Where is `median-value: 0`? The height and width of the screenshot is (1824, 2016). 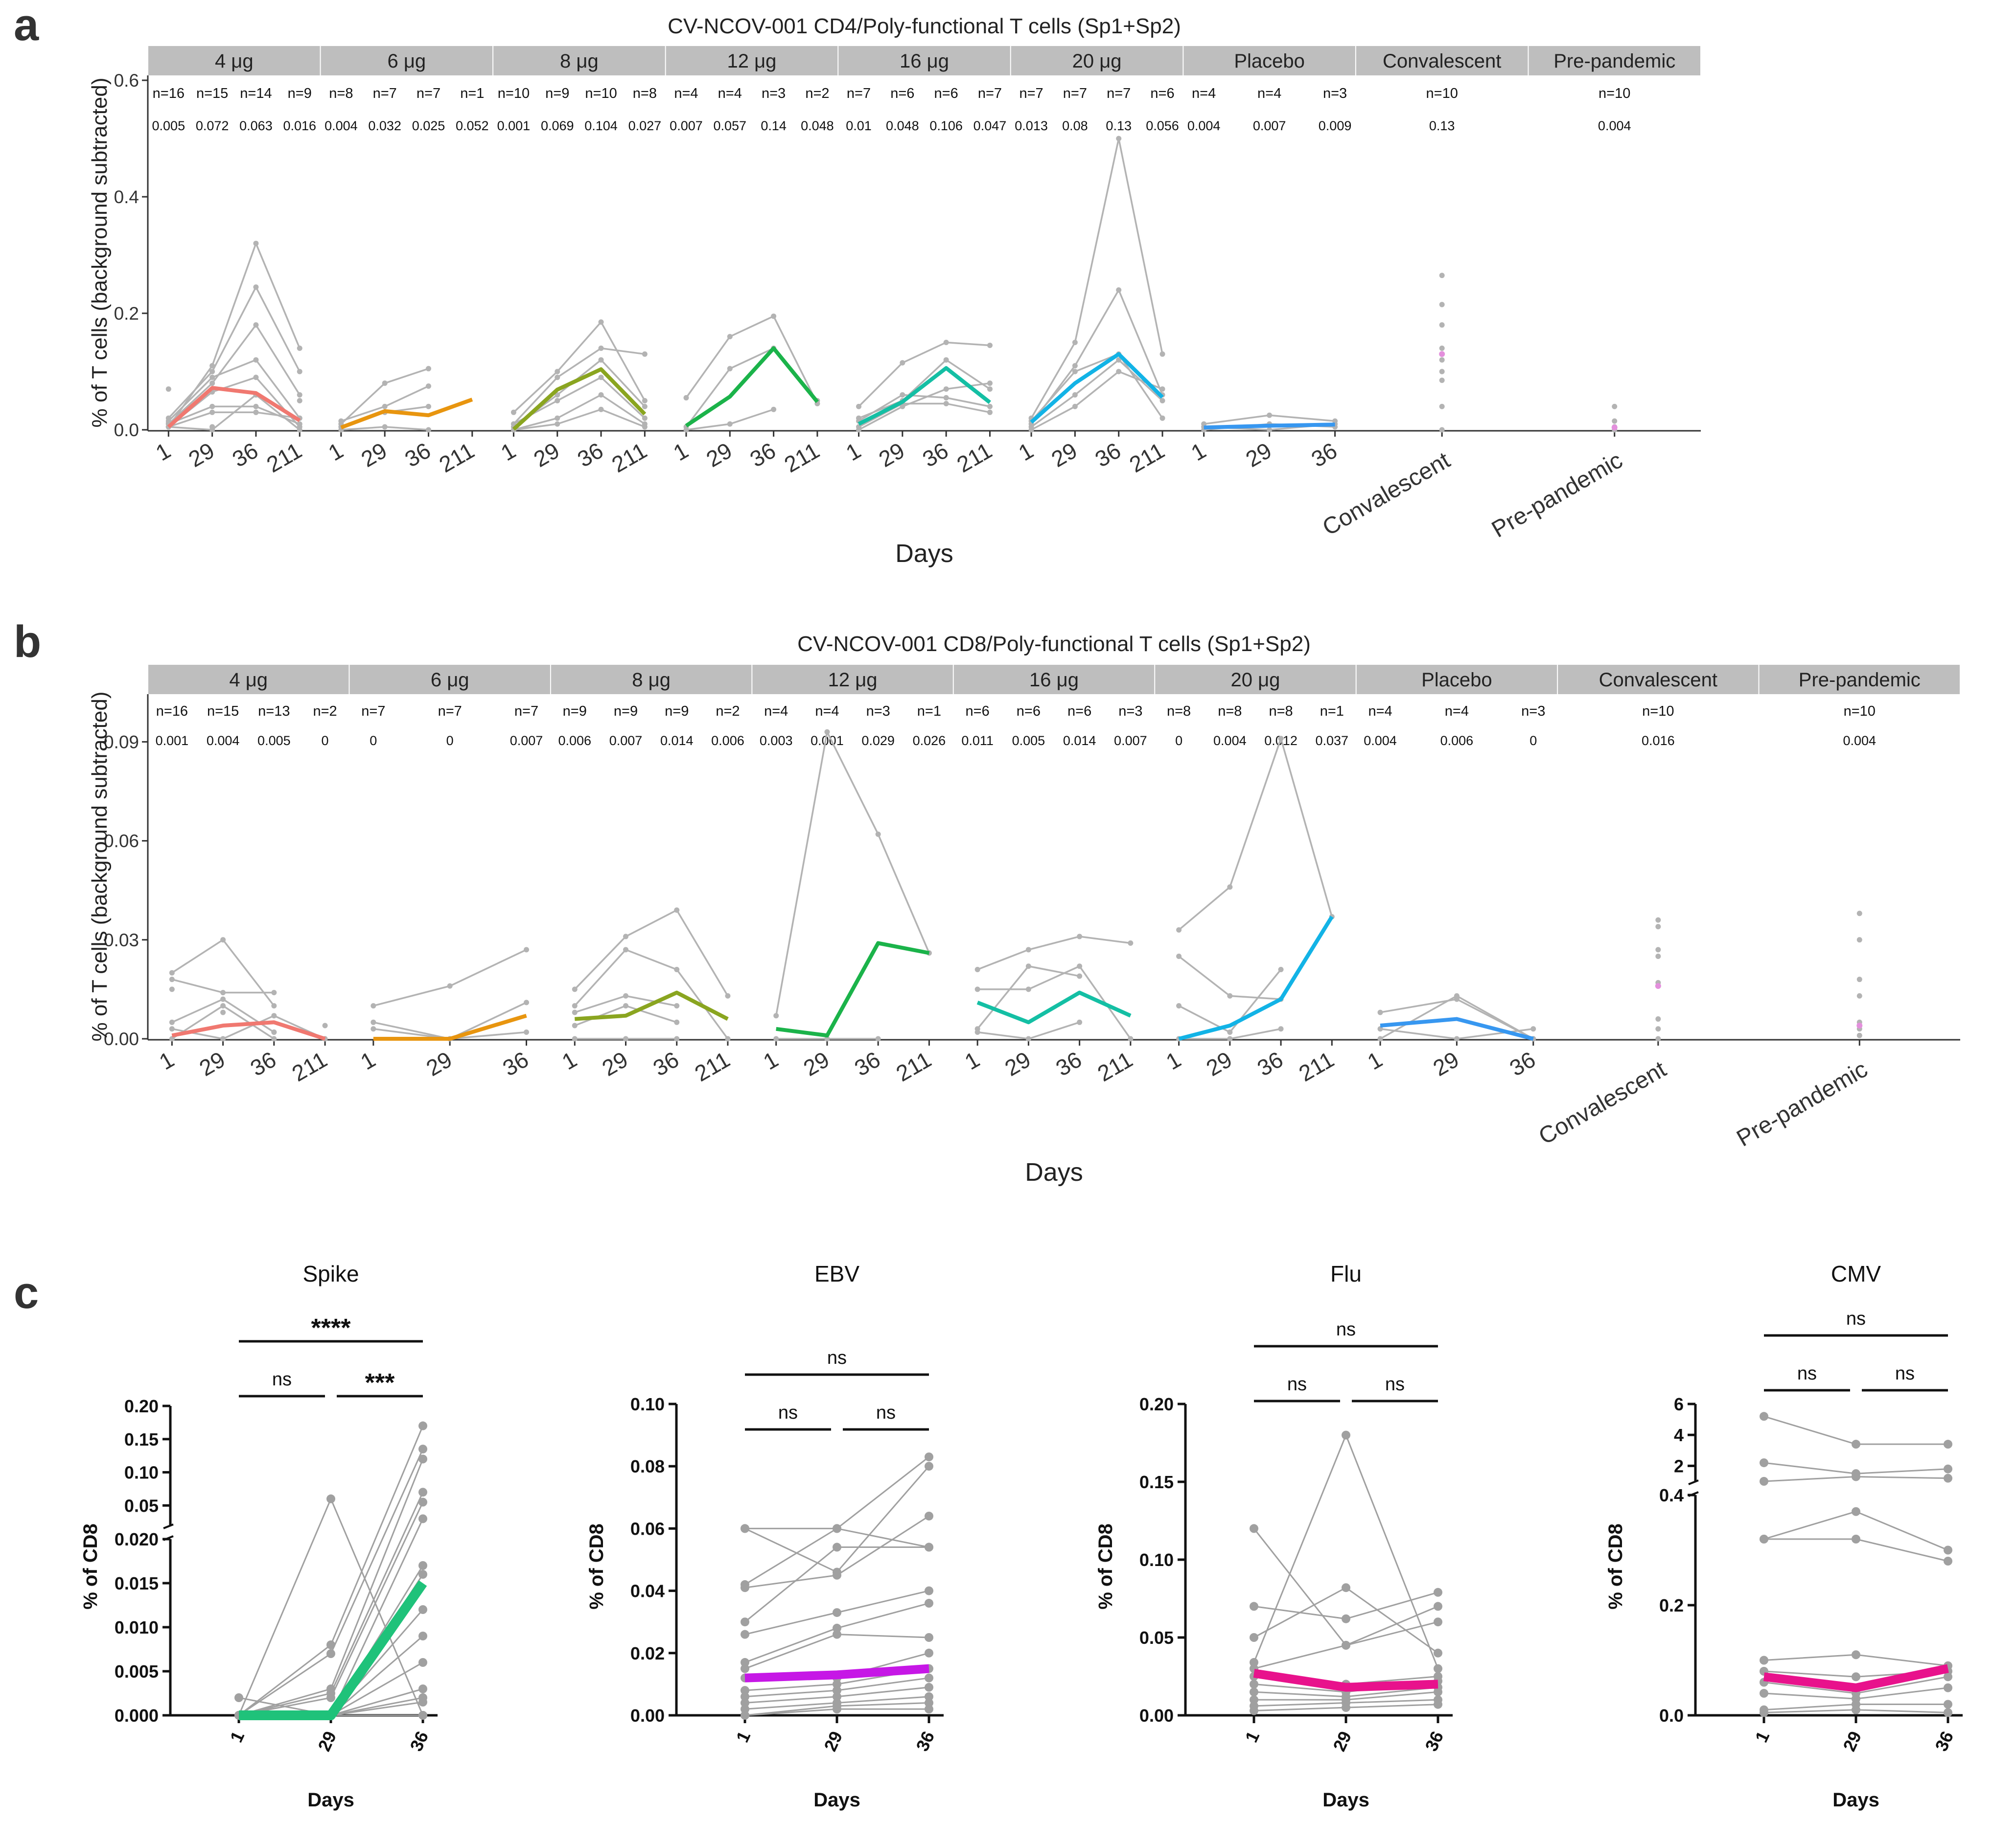
median-value: 0 is located at coordinates (373, 740).